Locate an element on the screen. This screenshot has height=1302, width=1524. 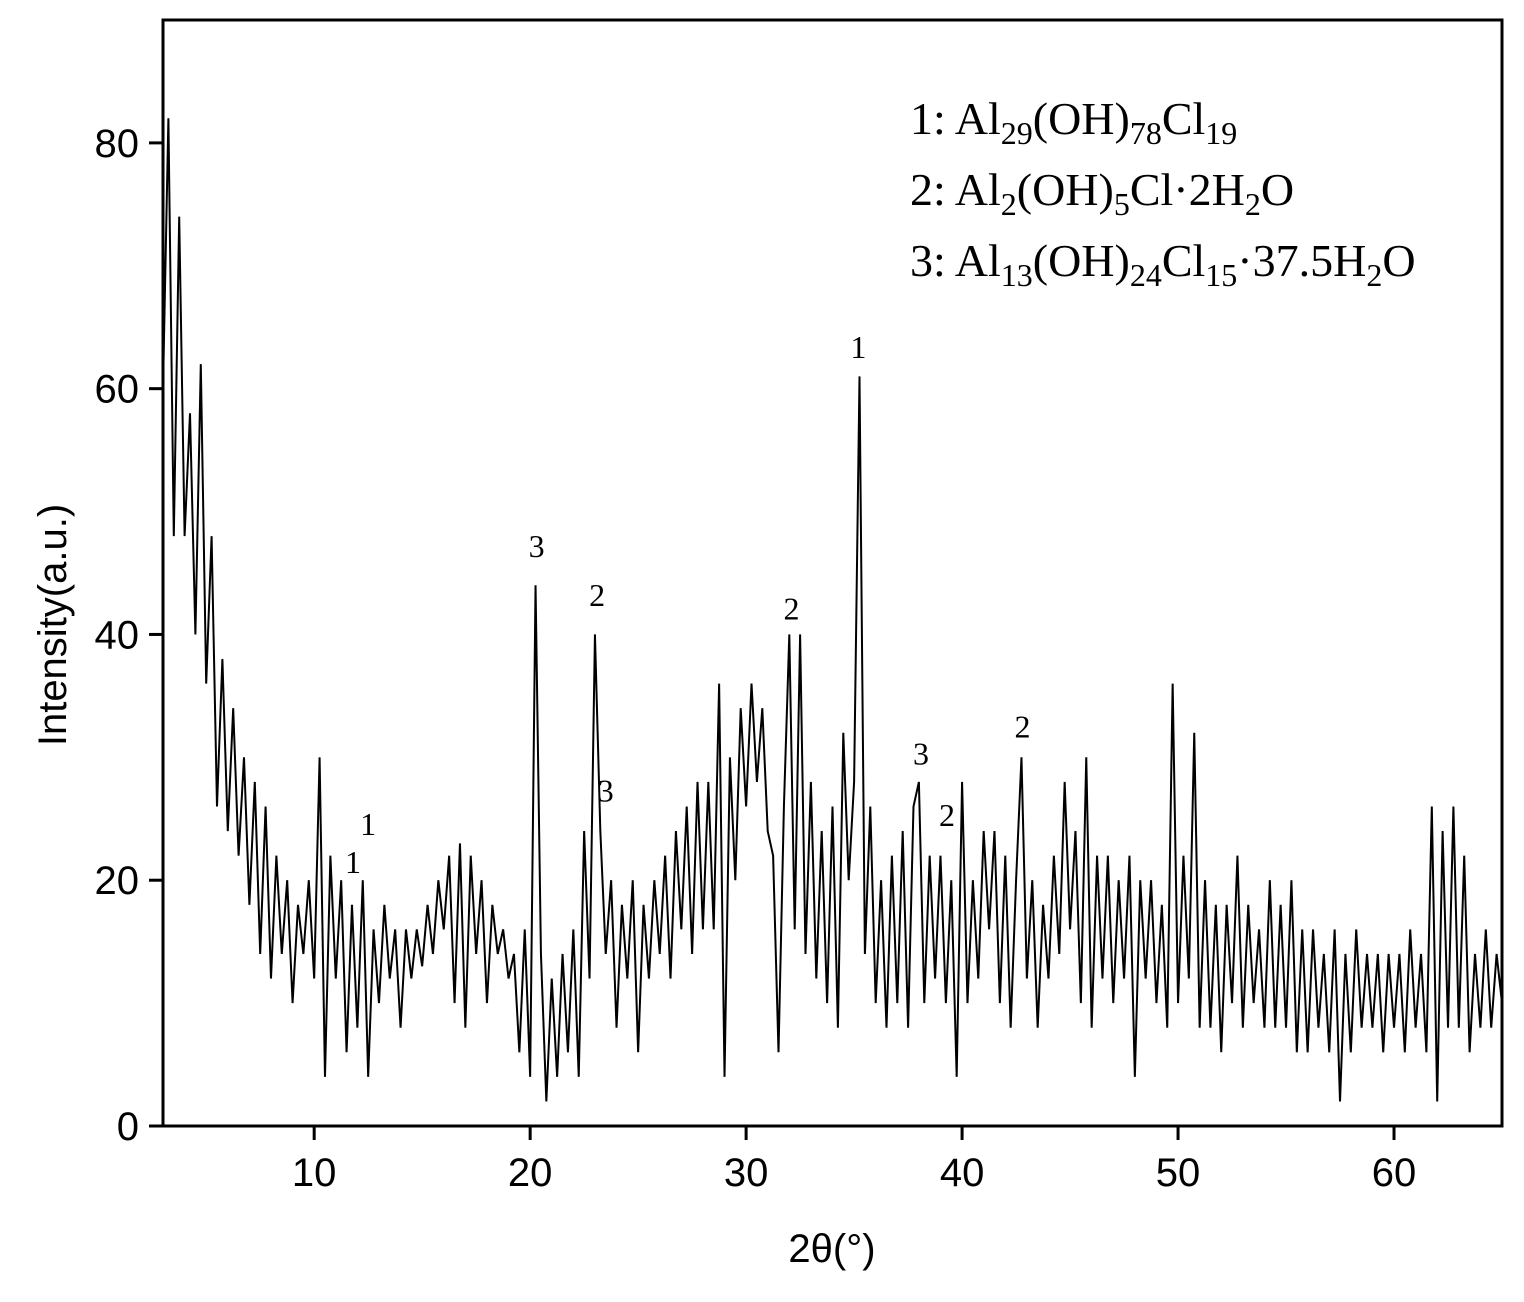
y-axis-label: Intensity(a.u.) is located at coordinates (53, 625).